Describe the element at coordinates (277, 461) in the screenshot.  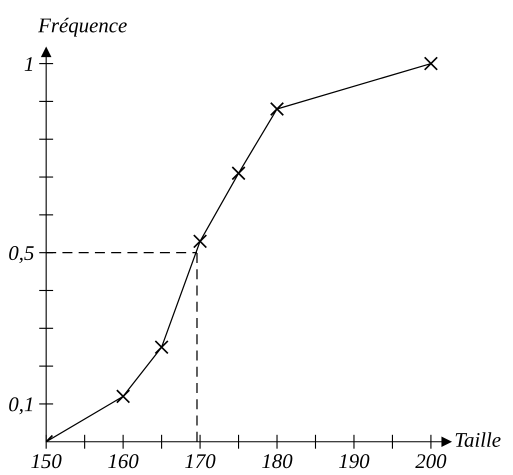
I see `x-tick-label: 180` at that location.